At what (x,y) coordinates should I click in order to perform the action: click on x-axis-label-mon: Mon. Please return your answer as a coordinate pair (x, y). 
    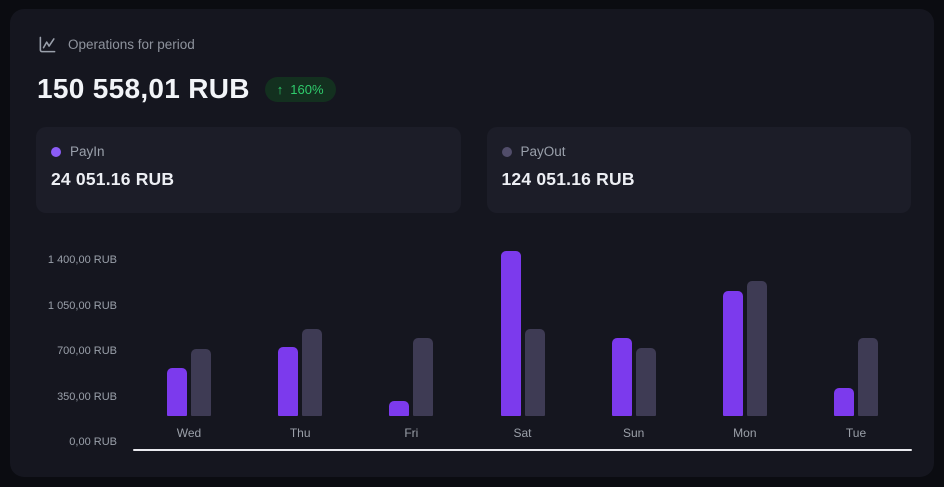
    Looking at the image, I should click on (745, 433).